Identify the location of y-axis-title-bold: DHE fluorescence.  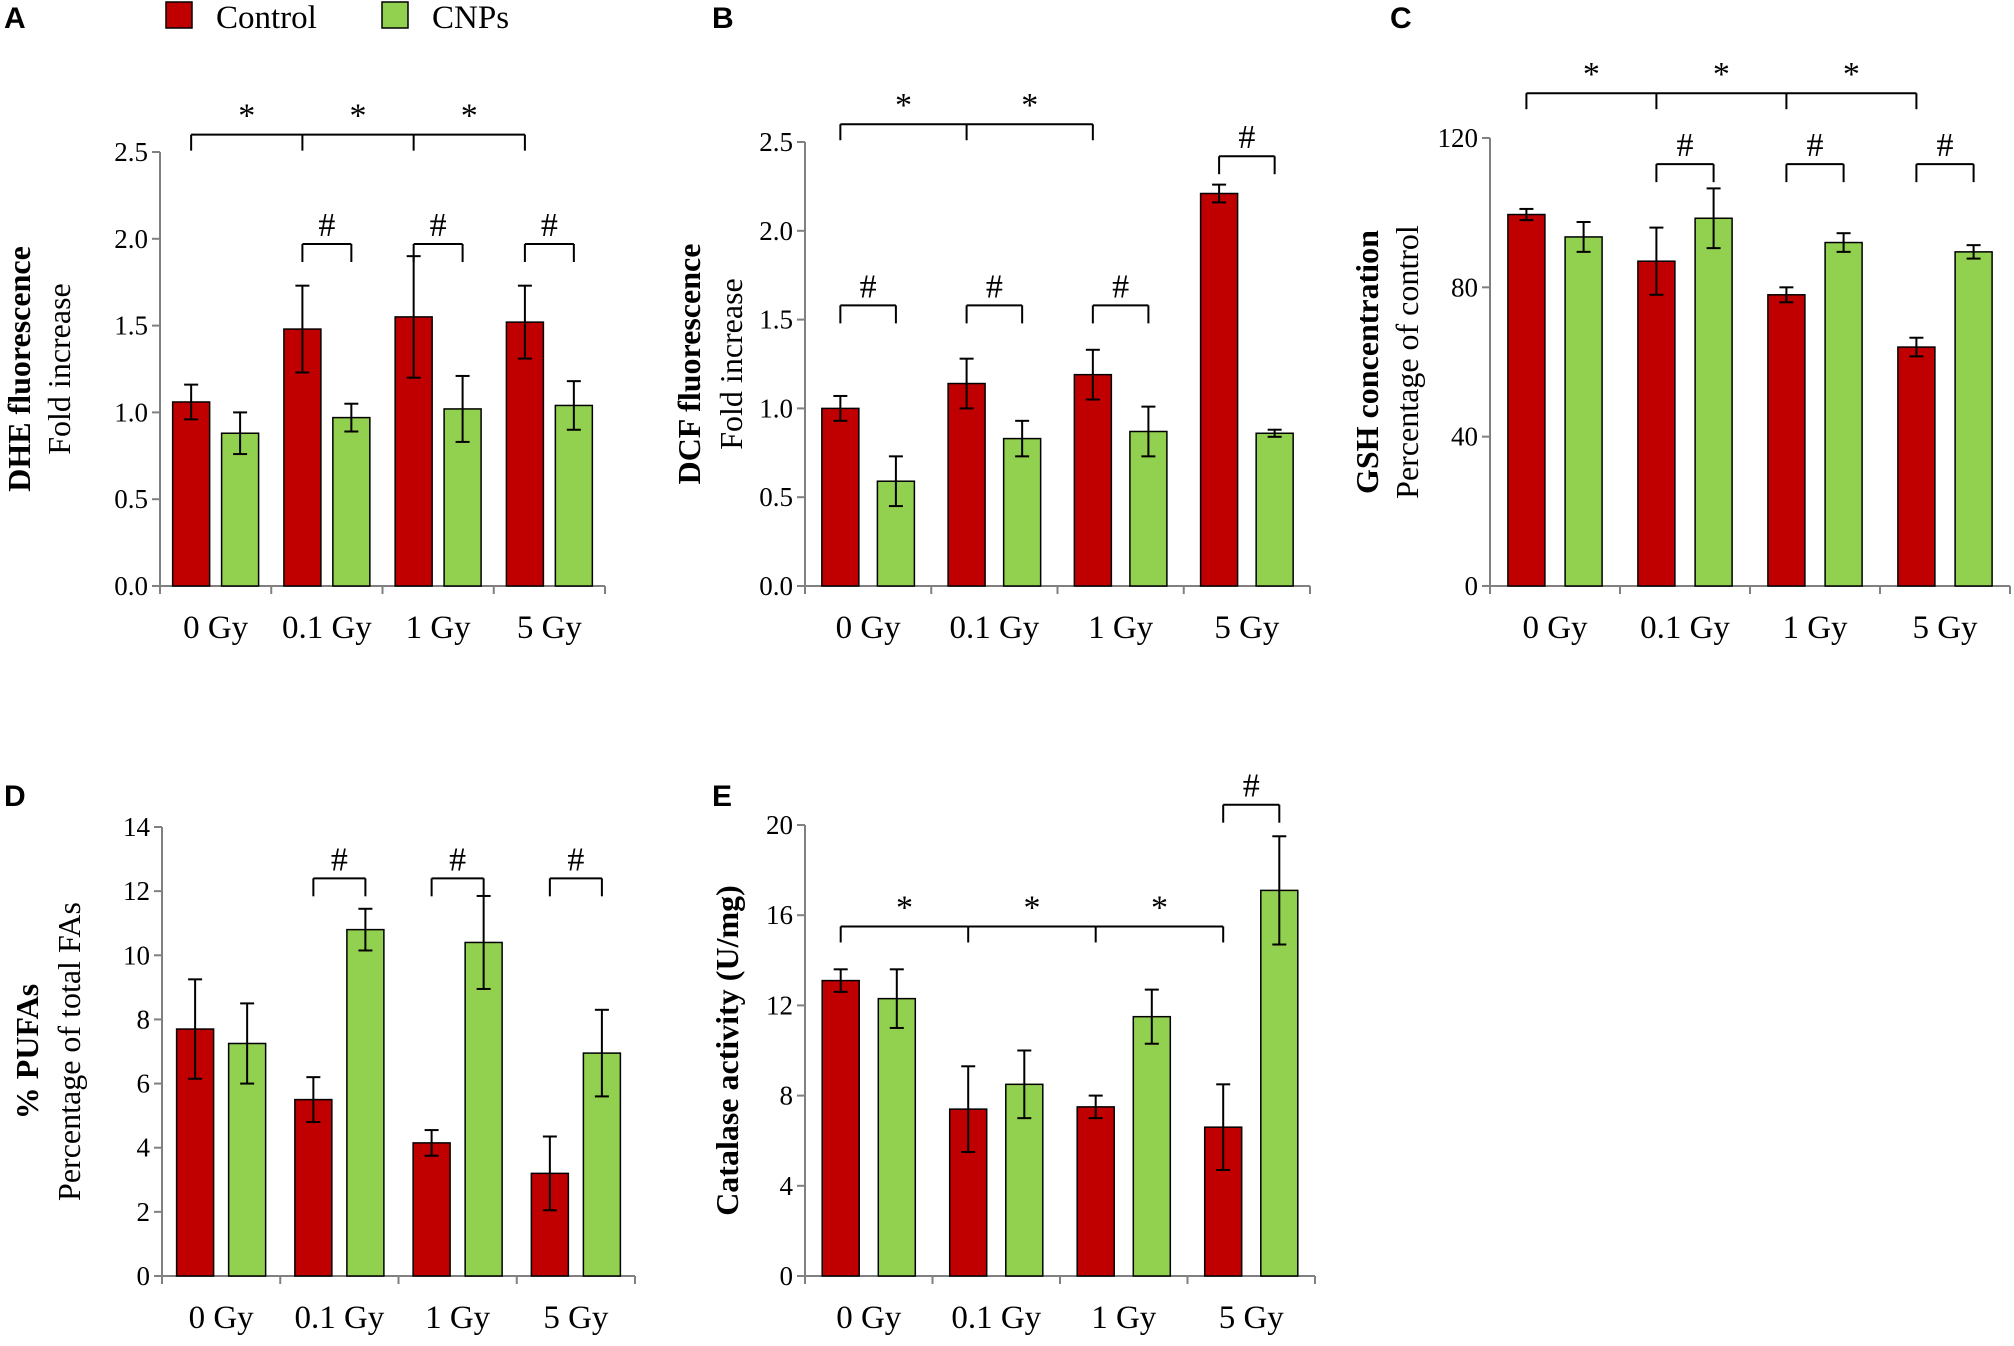
(19, 369).